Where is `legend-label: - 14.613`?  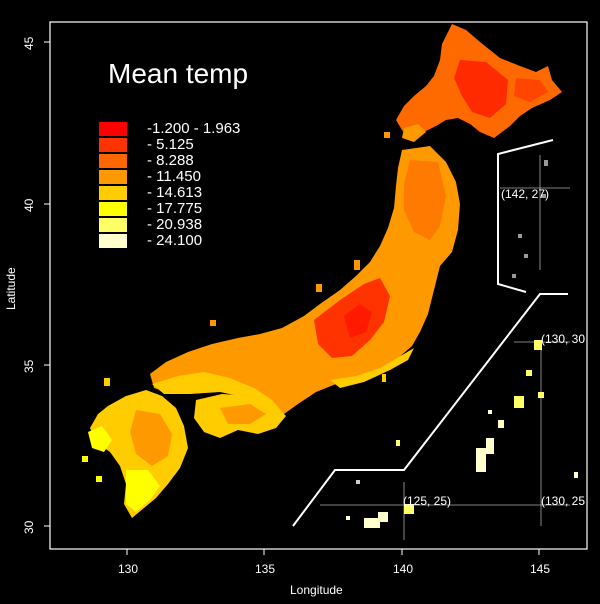
legend-label: - 14.613 is located at coordinates (175, 192).